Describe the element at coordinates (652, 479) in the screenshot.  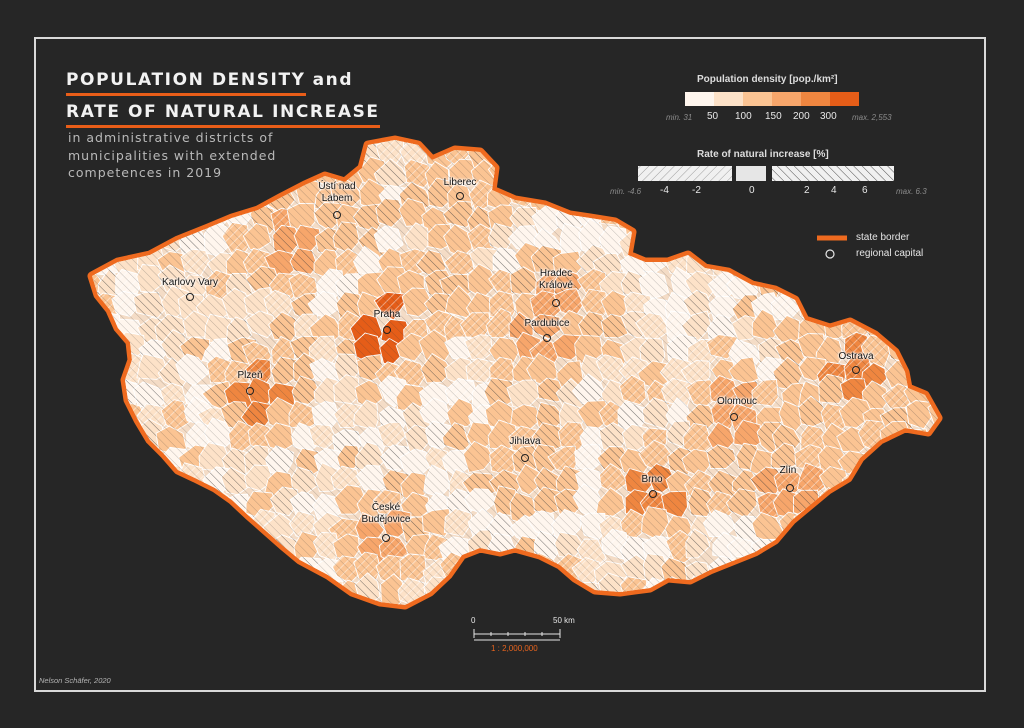
I see `city-label: Brno` at that location.